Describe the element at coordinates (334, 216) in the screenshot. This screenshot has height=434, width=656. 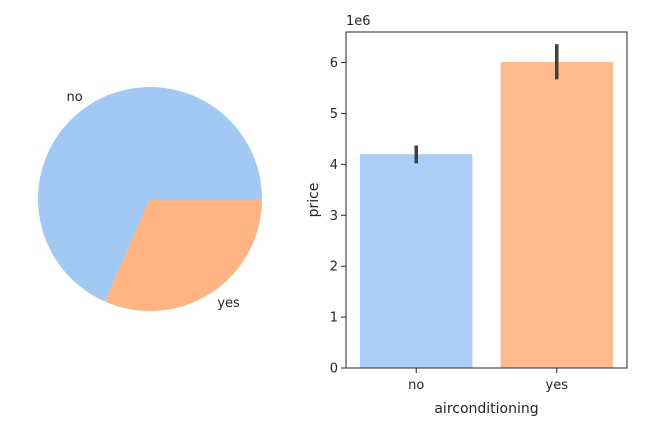
I see `y-tick-label: 3` at that location.